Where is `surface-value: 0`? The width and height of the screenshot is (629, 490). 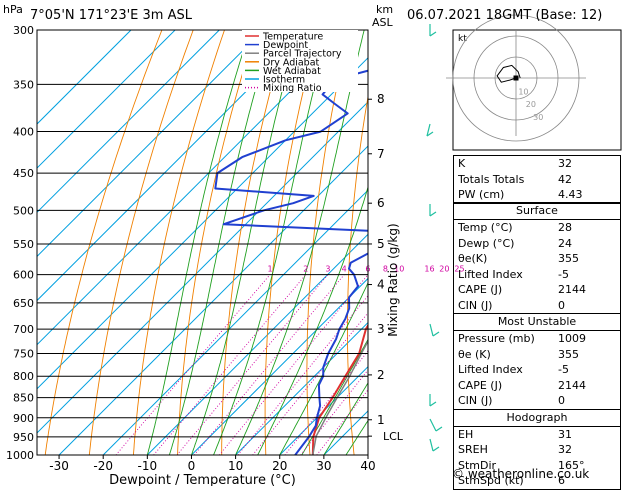 surface-value: 0 is located at coordinates (561, 305).